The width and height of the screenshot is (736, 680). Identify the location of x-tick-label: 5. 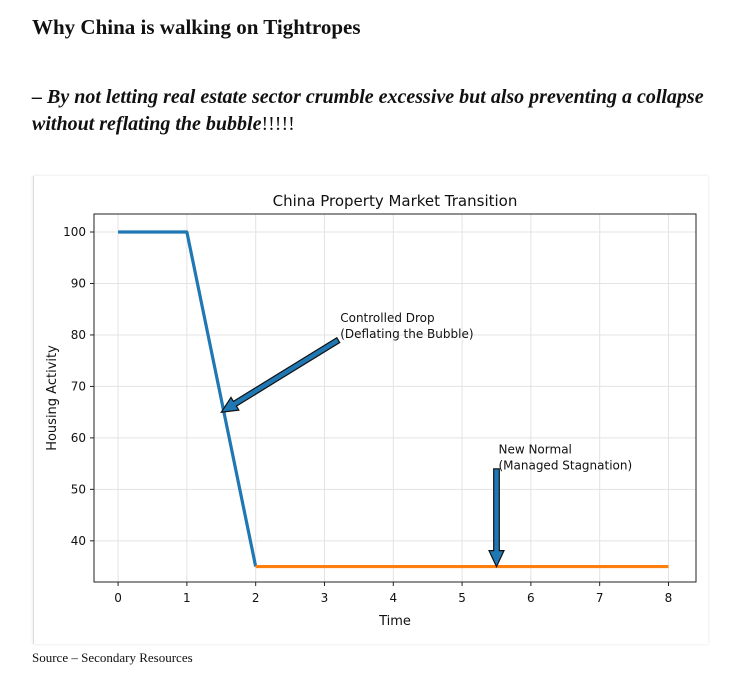
(462, 598).